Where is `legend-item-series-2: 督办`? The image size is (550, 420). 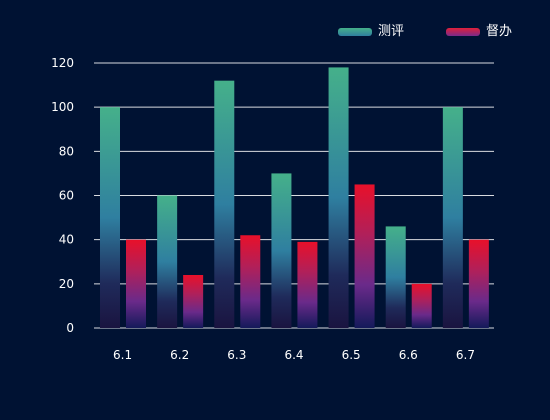
legend-item-series-2: 督办 is located at coordinates (479, 32).